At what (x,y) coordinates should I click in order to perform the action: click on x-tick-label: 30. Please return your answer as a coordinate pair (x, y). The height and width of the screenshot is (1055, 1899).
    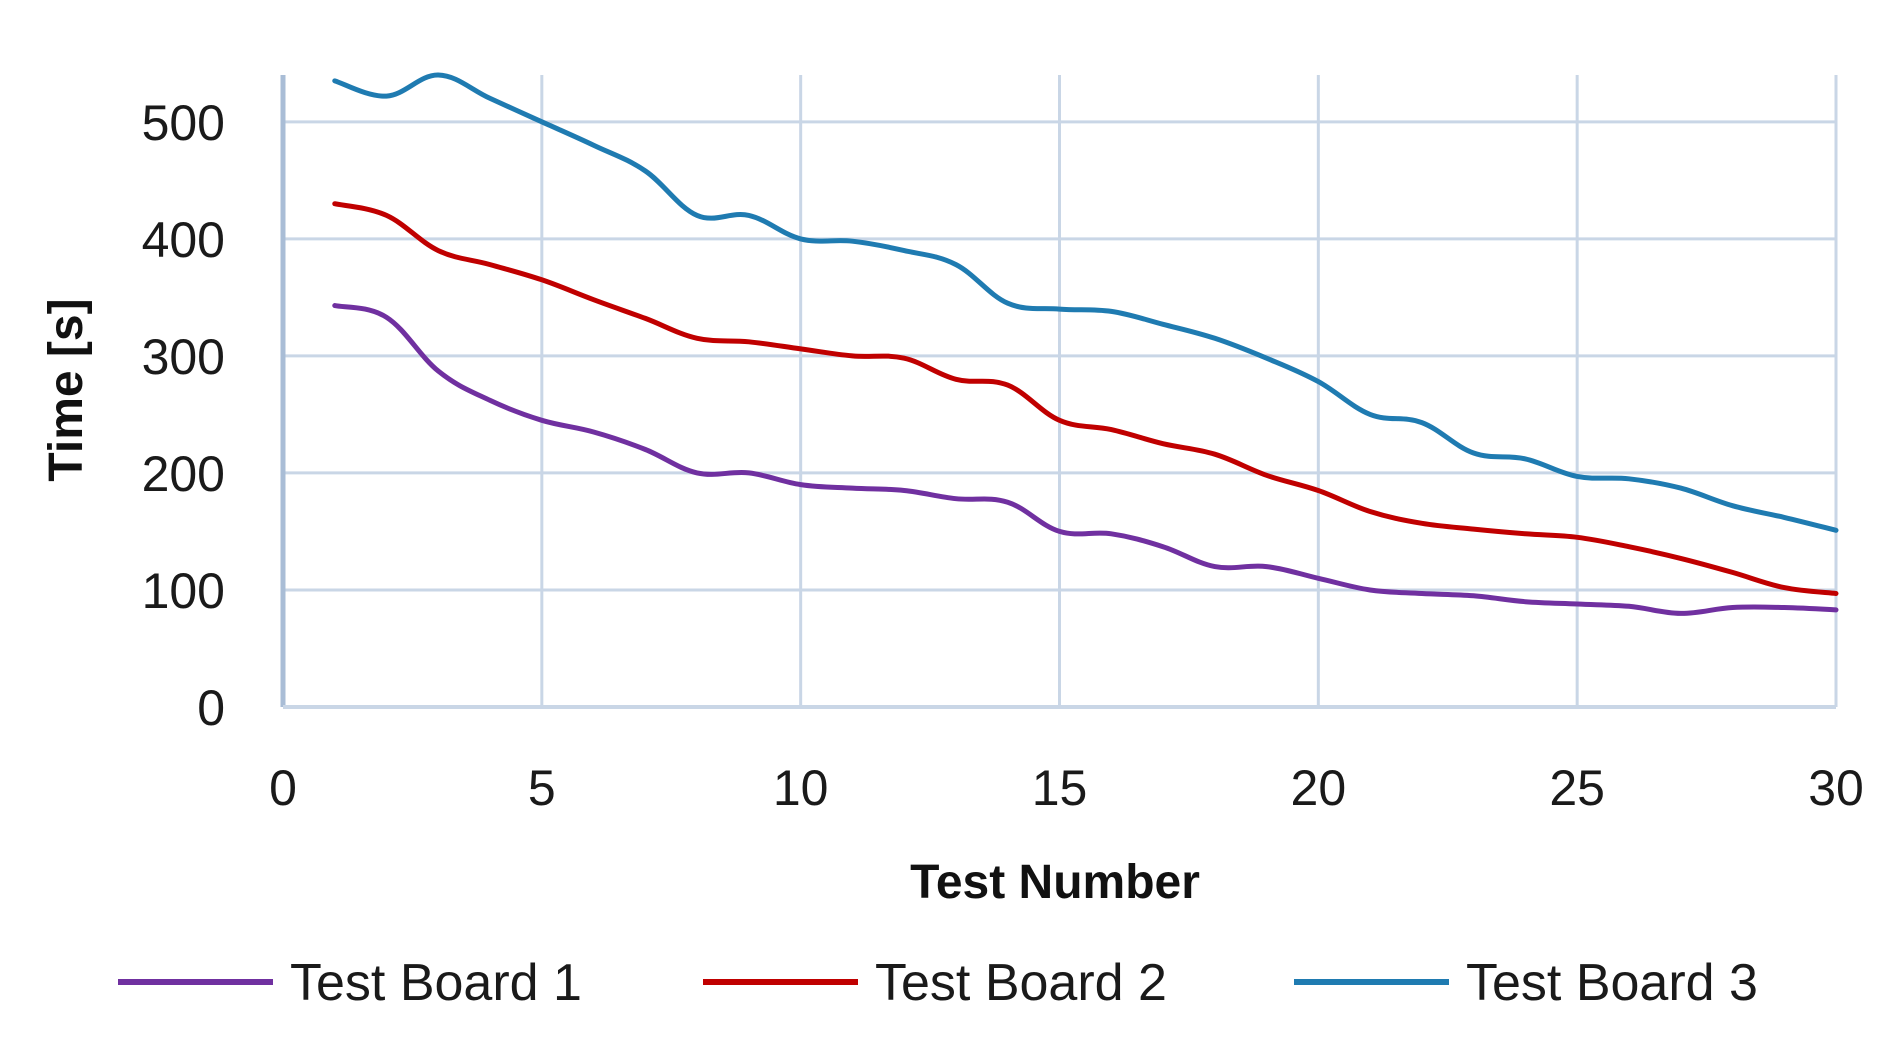
    Looking at the image, I should click on (1836, 788).